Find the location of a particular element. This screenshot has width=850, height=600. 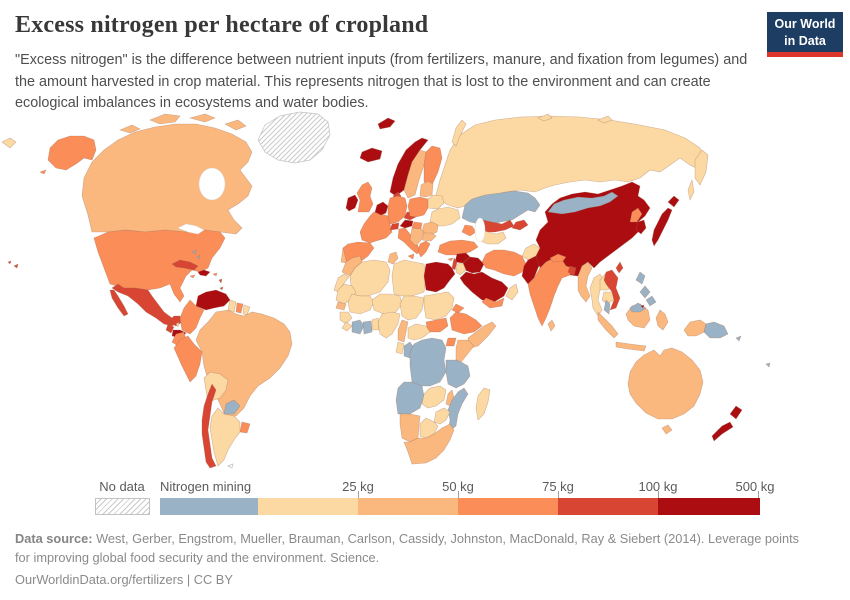

region-sudan is located at coordinates (439, 306).